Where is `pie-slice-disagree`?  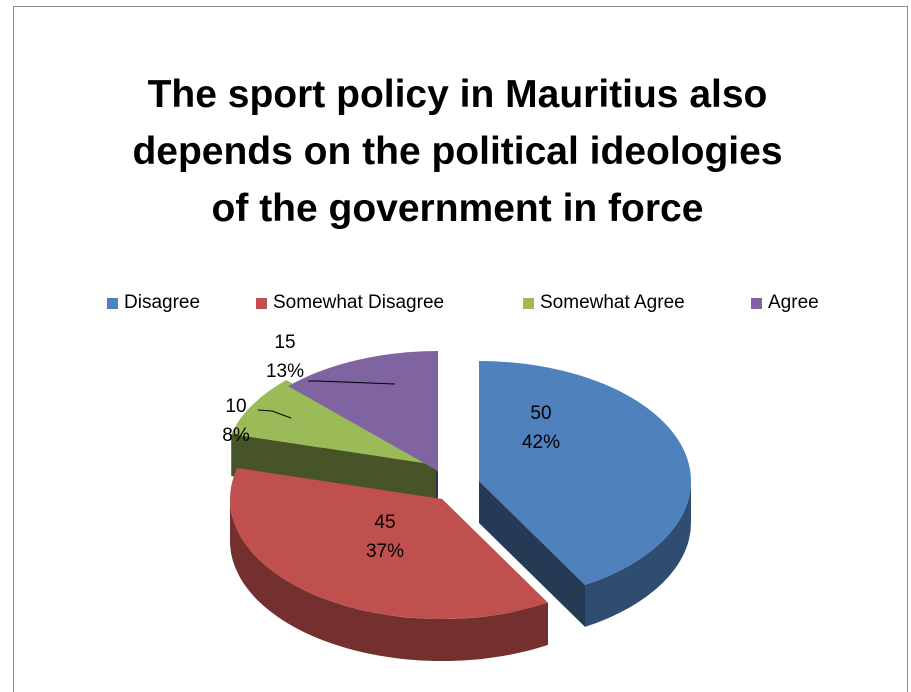
pie-slice-disagree is located at coordinates (585, 473).